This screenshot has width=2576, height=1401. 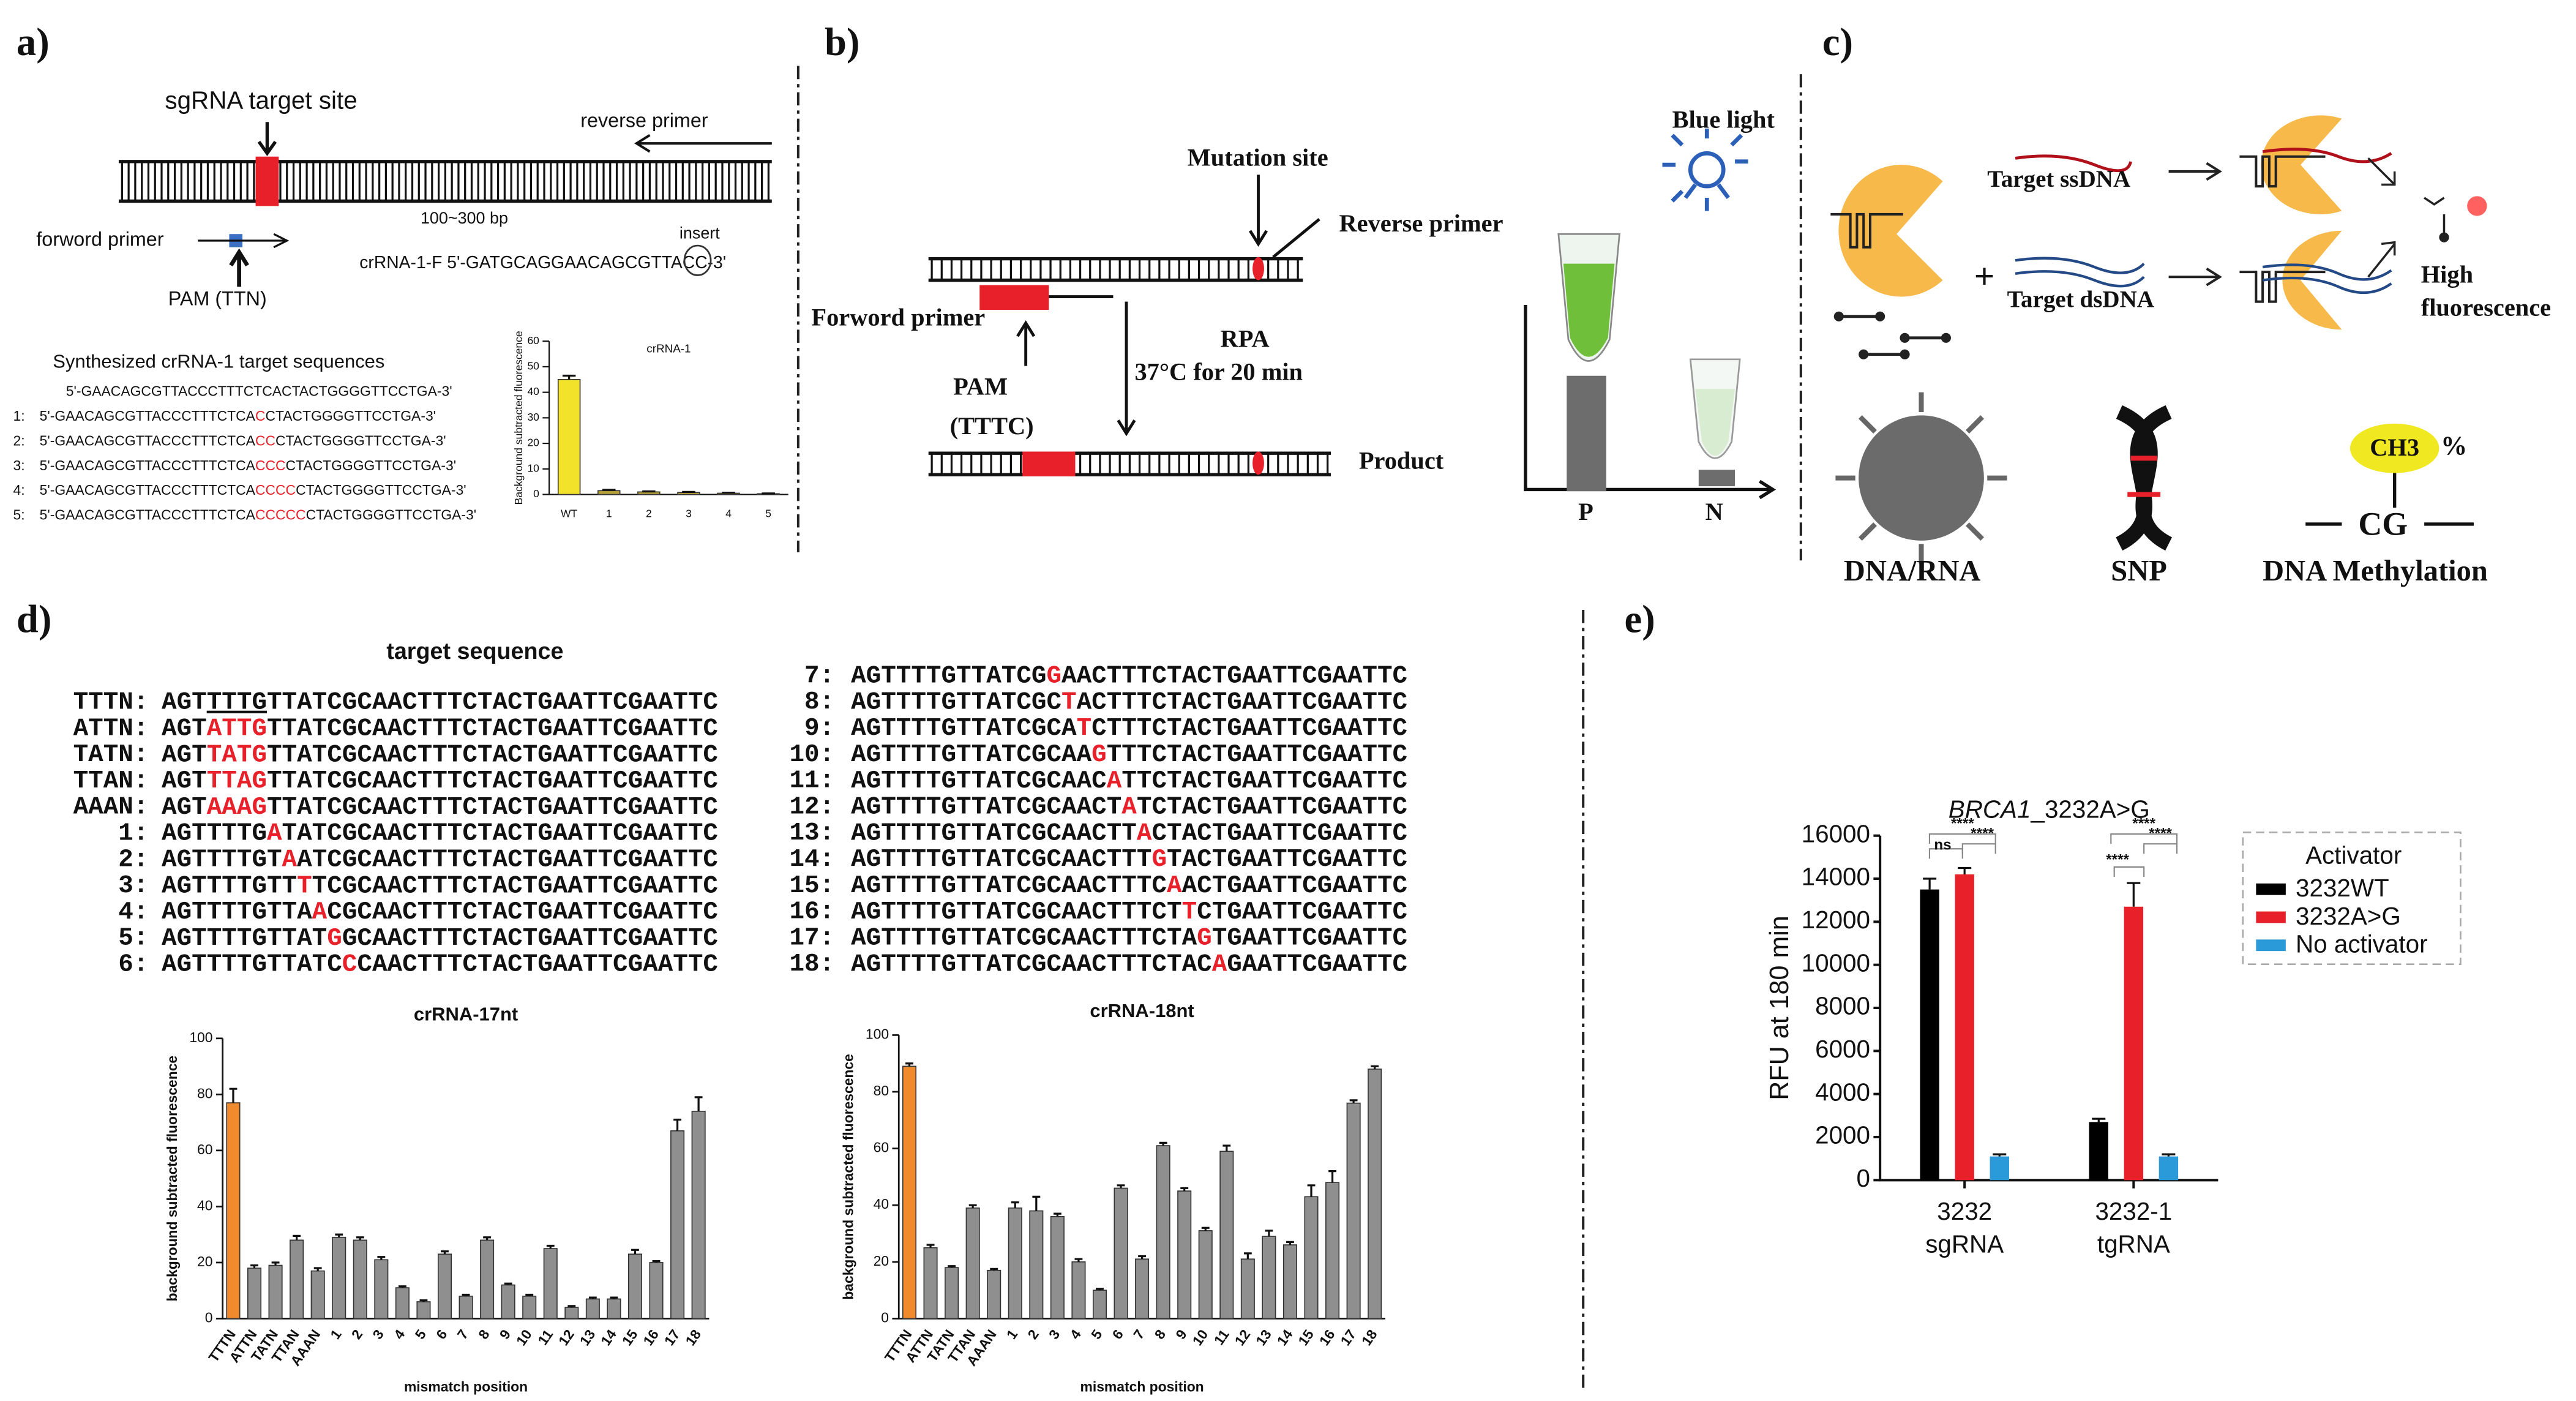 What do you see at coordinates (1174, 886) in the screenshot?
I see `sequence-part: A` at bounding box center [1174, 886].